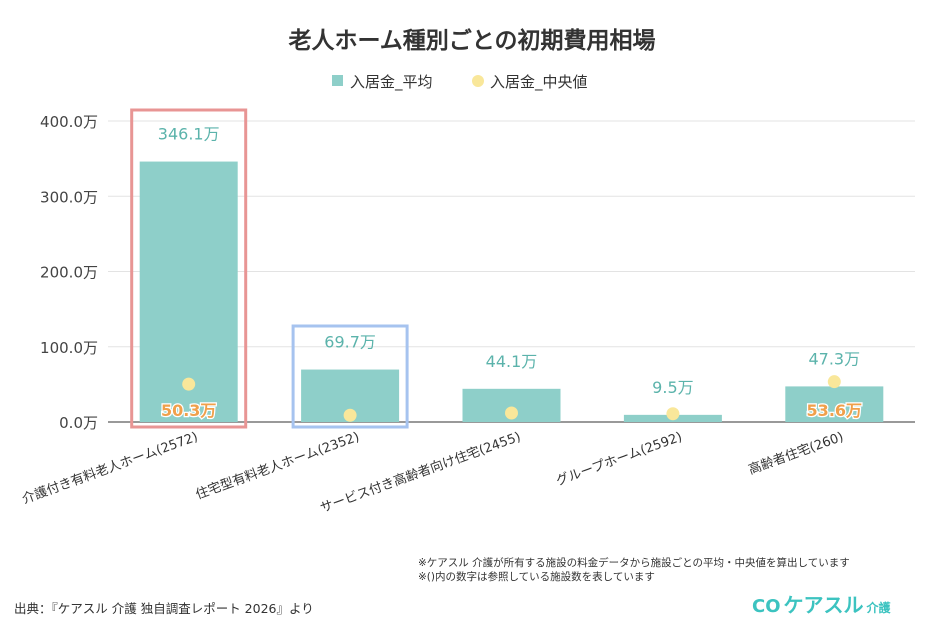 The image size is (944, 627). I want to click on source-text: 出典：『ケアスル 介護 独自調査レポート 2026』より, so click(164, 608).